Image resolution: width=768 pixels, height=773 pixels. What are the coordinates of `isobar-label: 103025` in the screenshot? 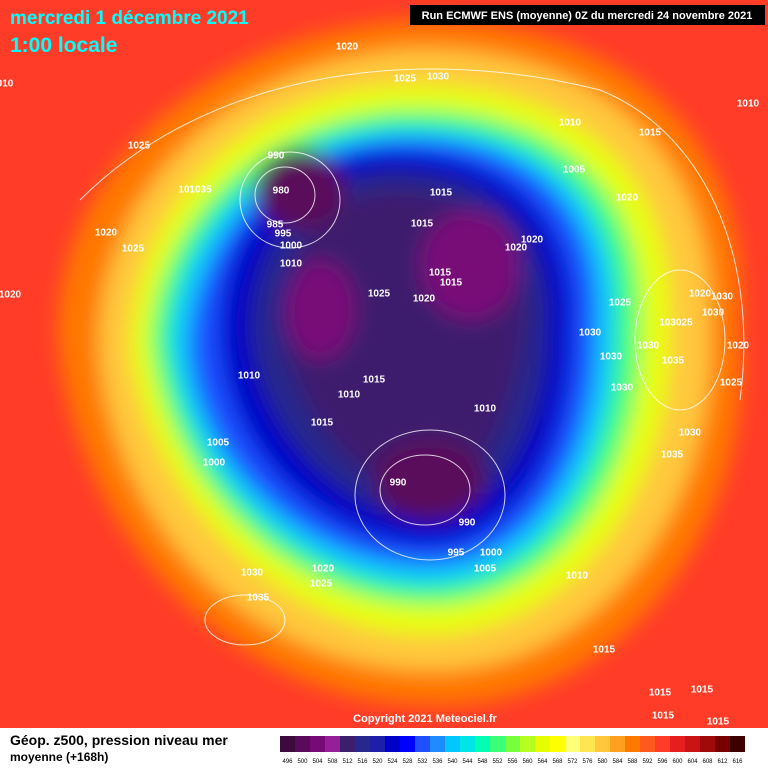 It's located at (676, 323).